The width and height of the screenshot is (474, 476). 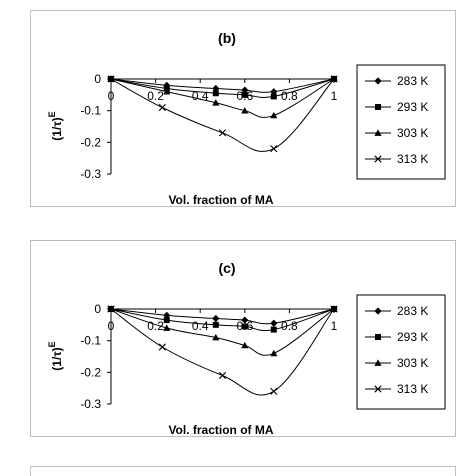 What do you see at coordinates (55, 125) in the screenshot?
I see `chart-b-y-label: (1/τ)E` at bounding box center [55, 125].